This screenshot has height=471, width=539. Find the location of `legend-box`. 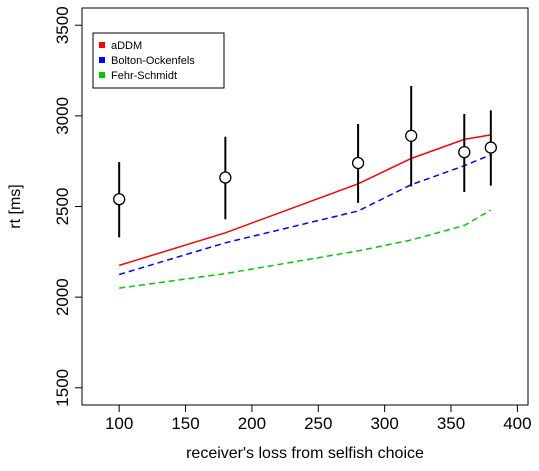

legend-box is located at coordinates (158, 60).